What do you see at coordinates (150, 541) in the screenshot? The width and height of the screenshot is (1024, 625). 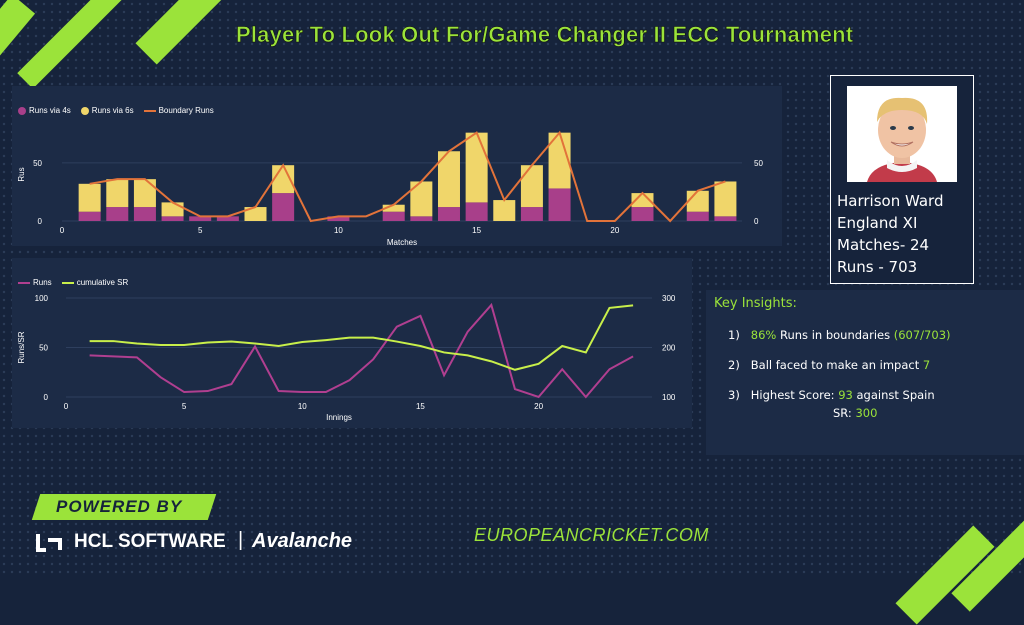 I see `hcl-software-logo: HCL SOFTWARE` at bounding box center [150, 541].